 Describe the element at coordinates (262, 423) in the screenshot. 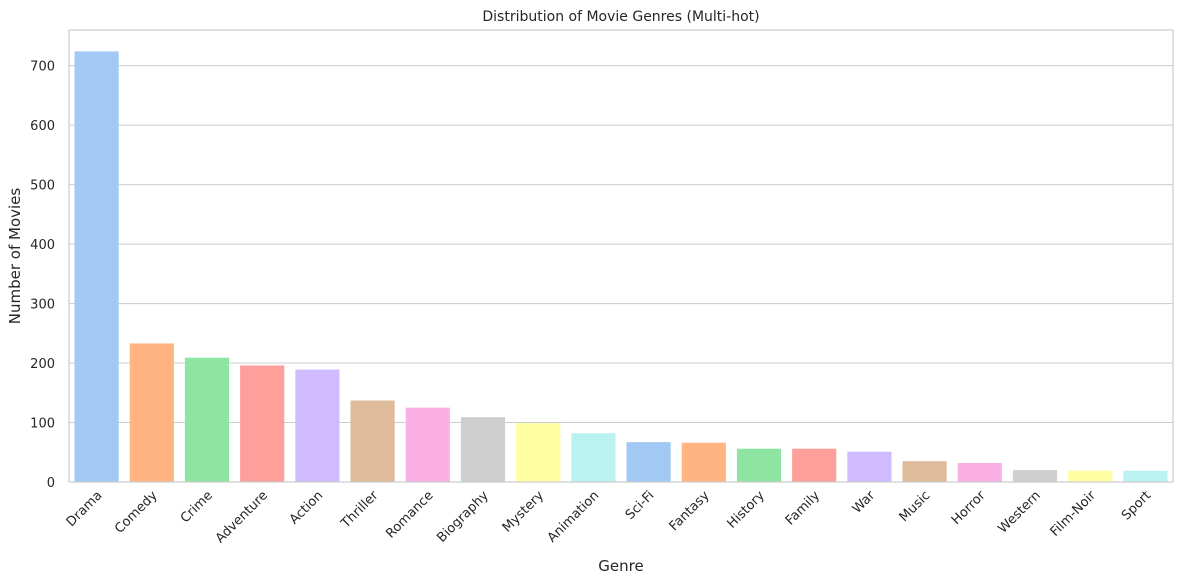

I see `bar-adventure` at that location.